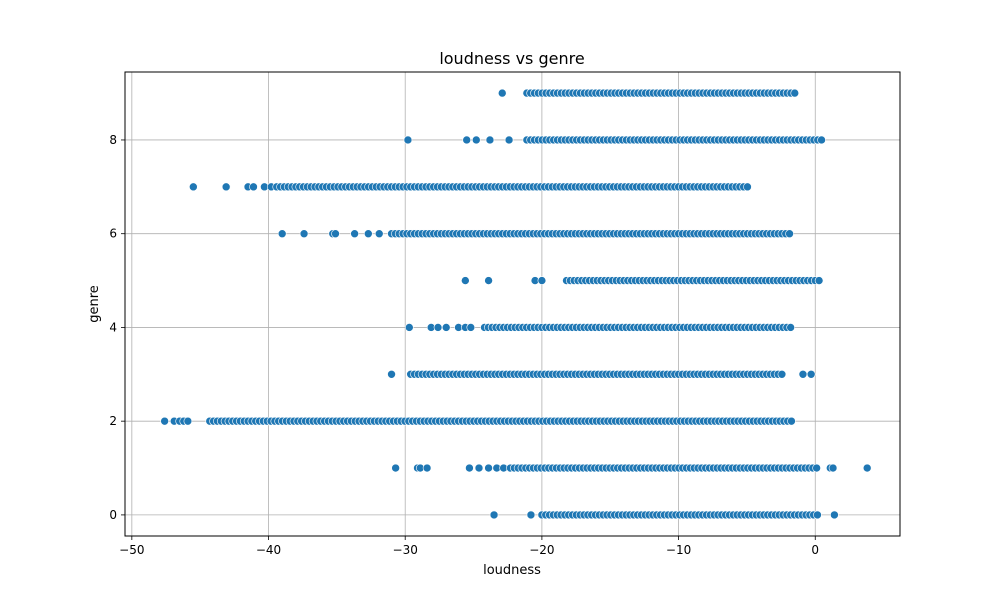 This screenshot has width=1000, height=600. Describe the element at coordinates (94, 304) in the screenshot. I see `y-axis-label: genre` at that location.